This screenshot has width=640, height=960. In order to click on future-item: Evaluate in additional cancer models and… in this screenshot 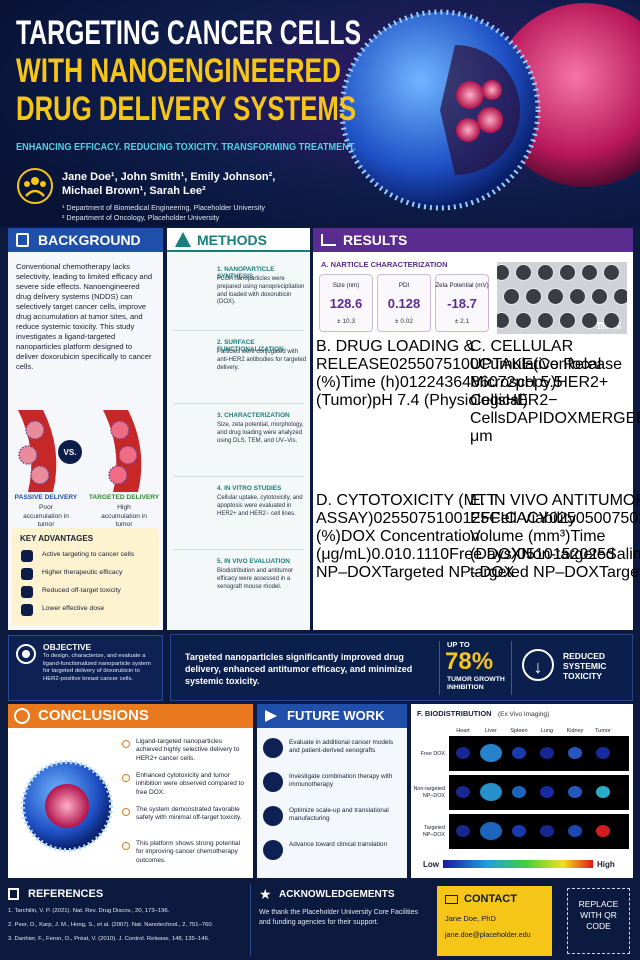, I will do `click(341, 747)`.